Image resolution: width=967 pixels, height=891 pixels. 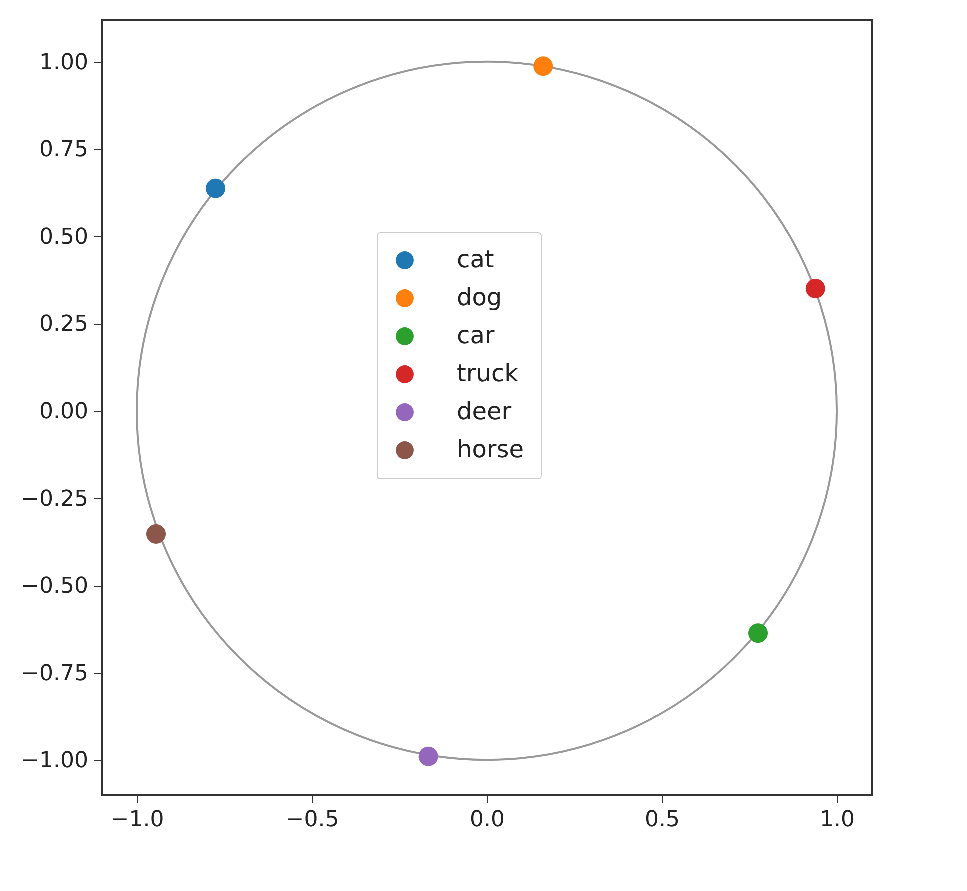 I want to click on y-tick-label: 0.75, so click(x=64, y=150).